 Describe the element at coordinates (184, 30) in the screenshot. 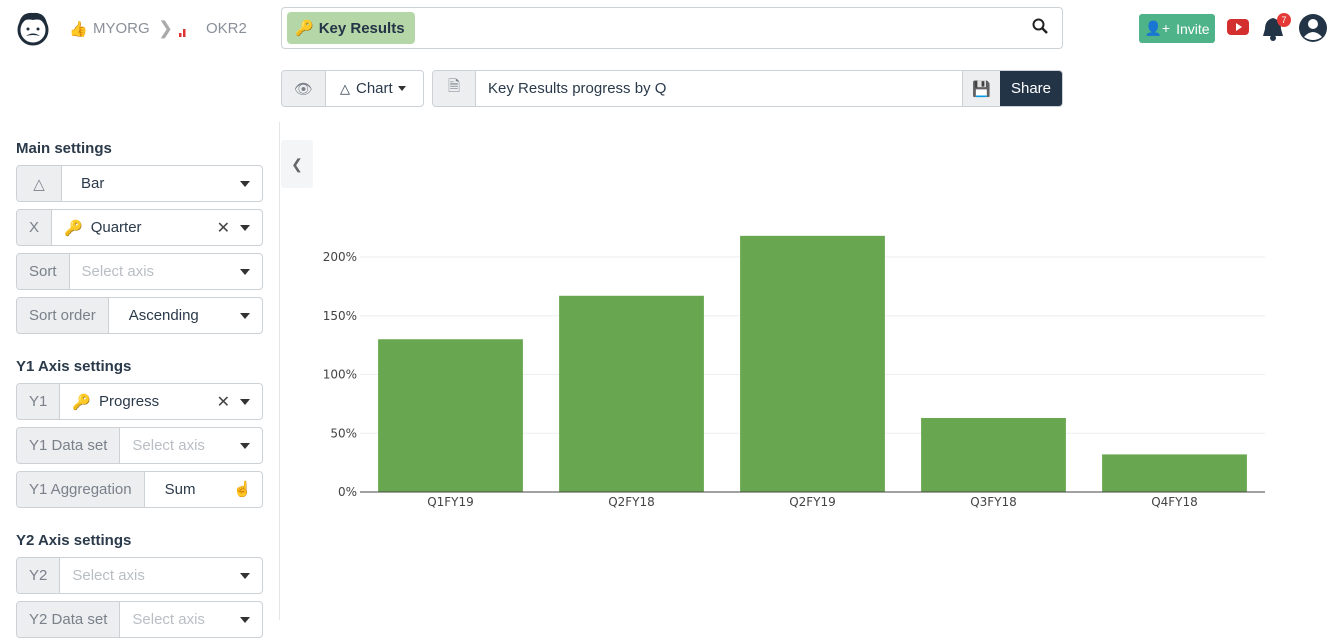

I see `bar-chart-icon` at that location.